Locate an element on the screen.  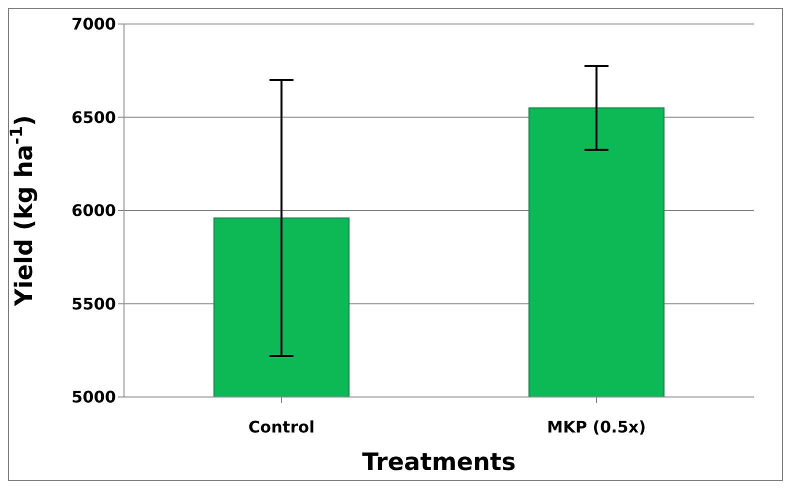
y-tick-label: 7000 is located at coordinates (93, 24).